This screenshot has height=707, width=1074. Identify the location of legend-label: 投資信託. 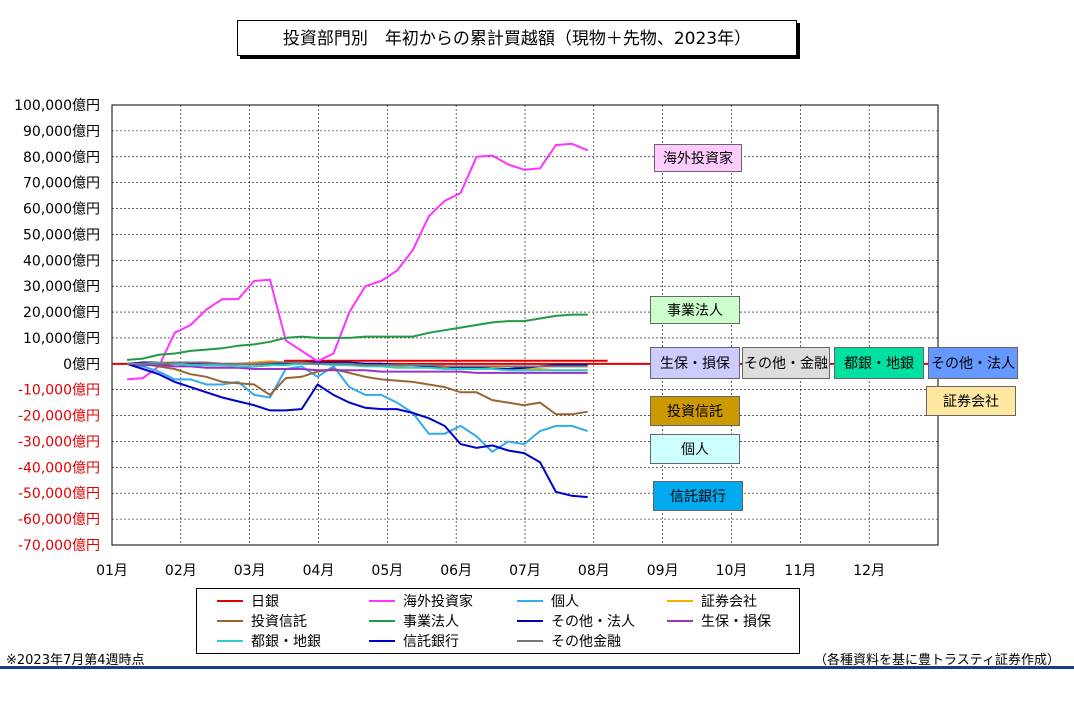
(279, 622).